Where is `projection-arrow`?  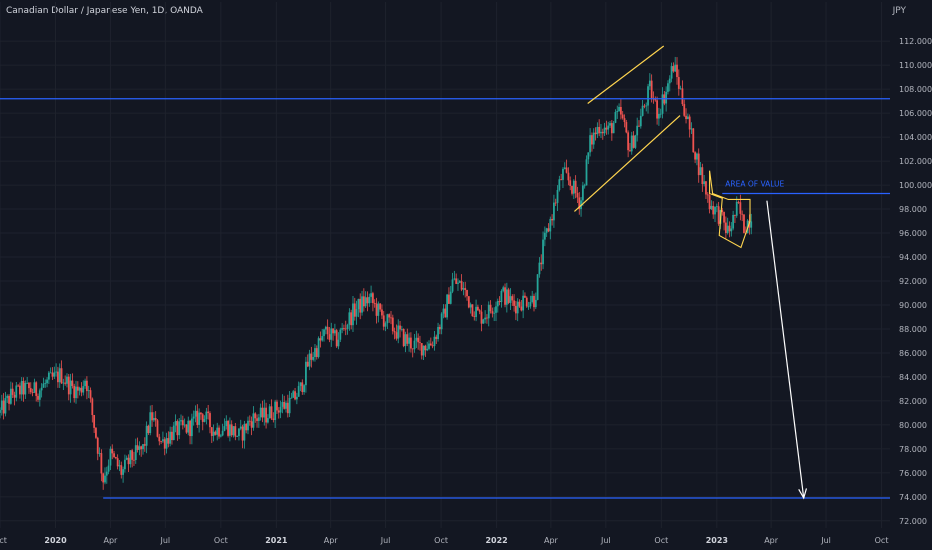 projection-arrow is located at coordinates (785, 349).